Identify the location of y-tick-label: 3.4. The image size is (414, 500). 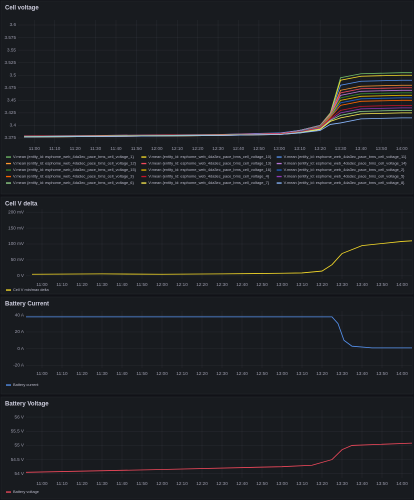
(13, 125).